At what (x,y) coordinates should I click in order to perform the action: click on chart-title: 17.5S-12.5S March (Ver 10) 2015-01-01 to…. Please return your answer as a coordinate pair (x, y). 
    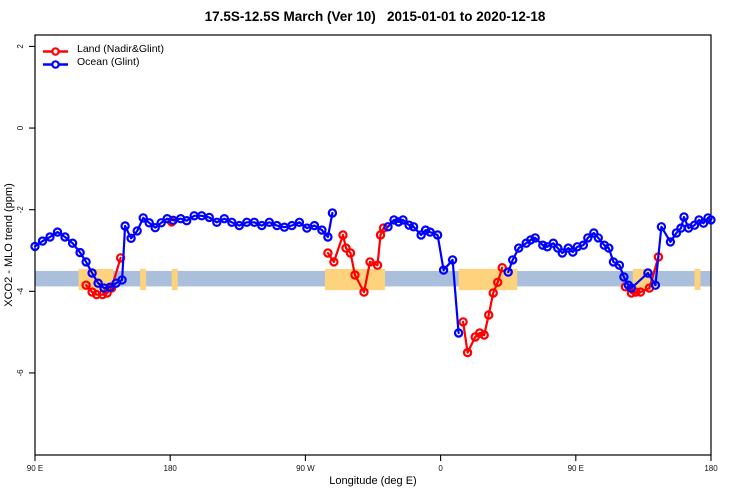
    Looking at the image, I should click on (375, 16).